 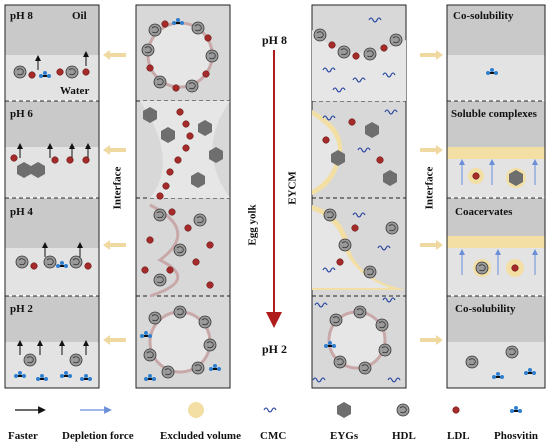 I want to click on legend-excluded-volume: Excluded volume, so click(x=200, y=436).